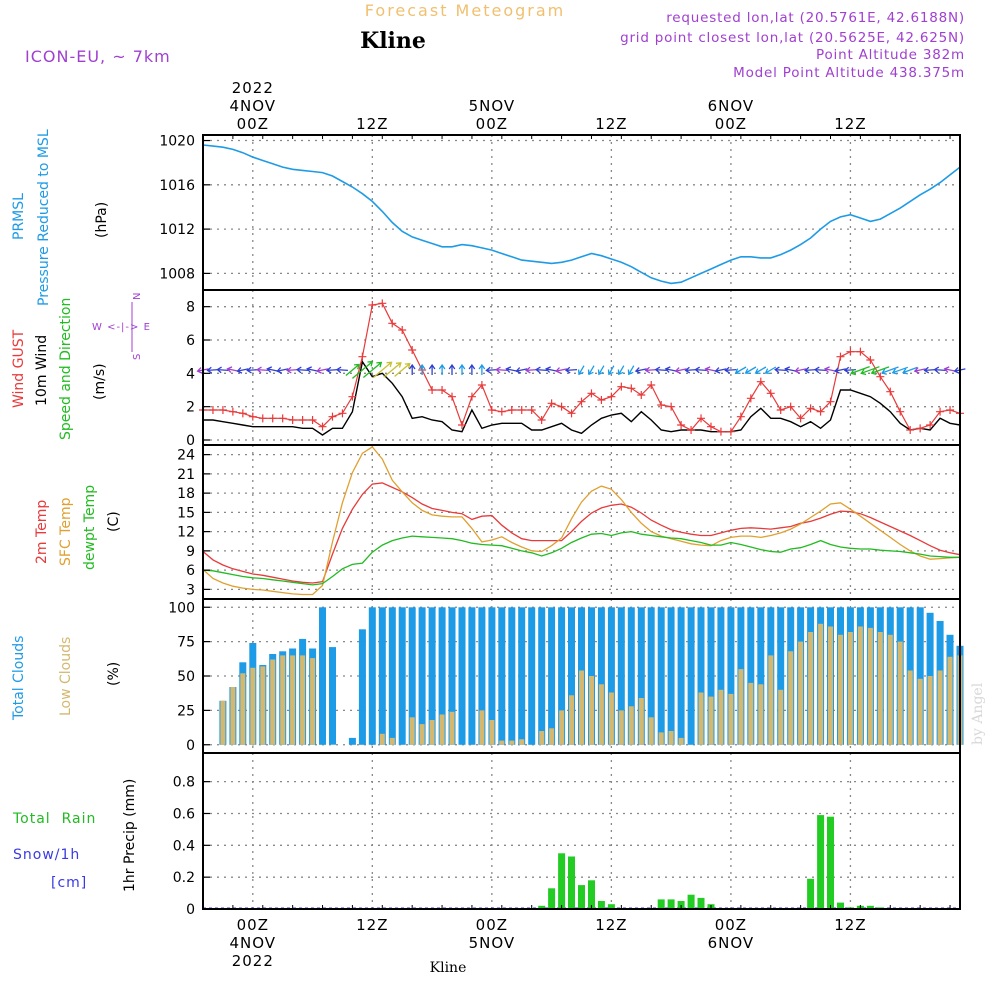 The image size is (1000, 1000). Describe the element at coordinates (78, 527) in the screenshot. I see `temperature-labels: 2m Temp SFC Temp dewpt Temp (C)` at that location.